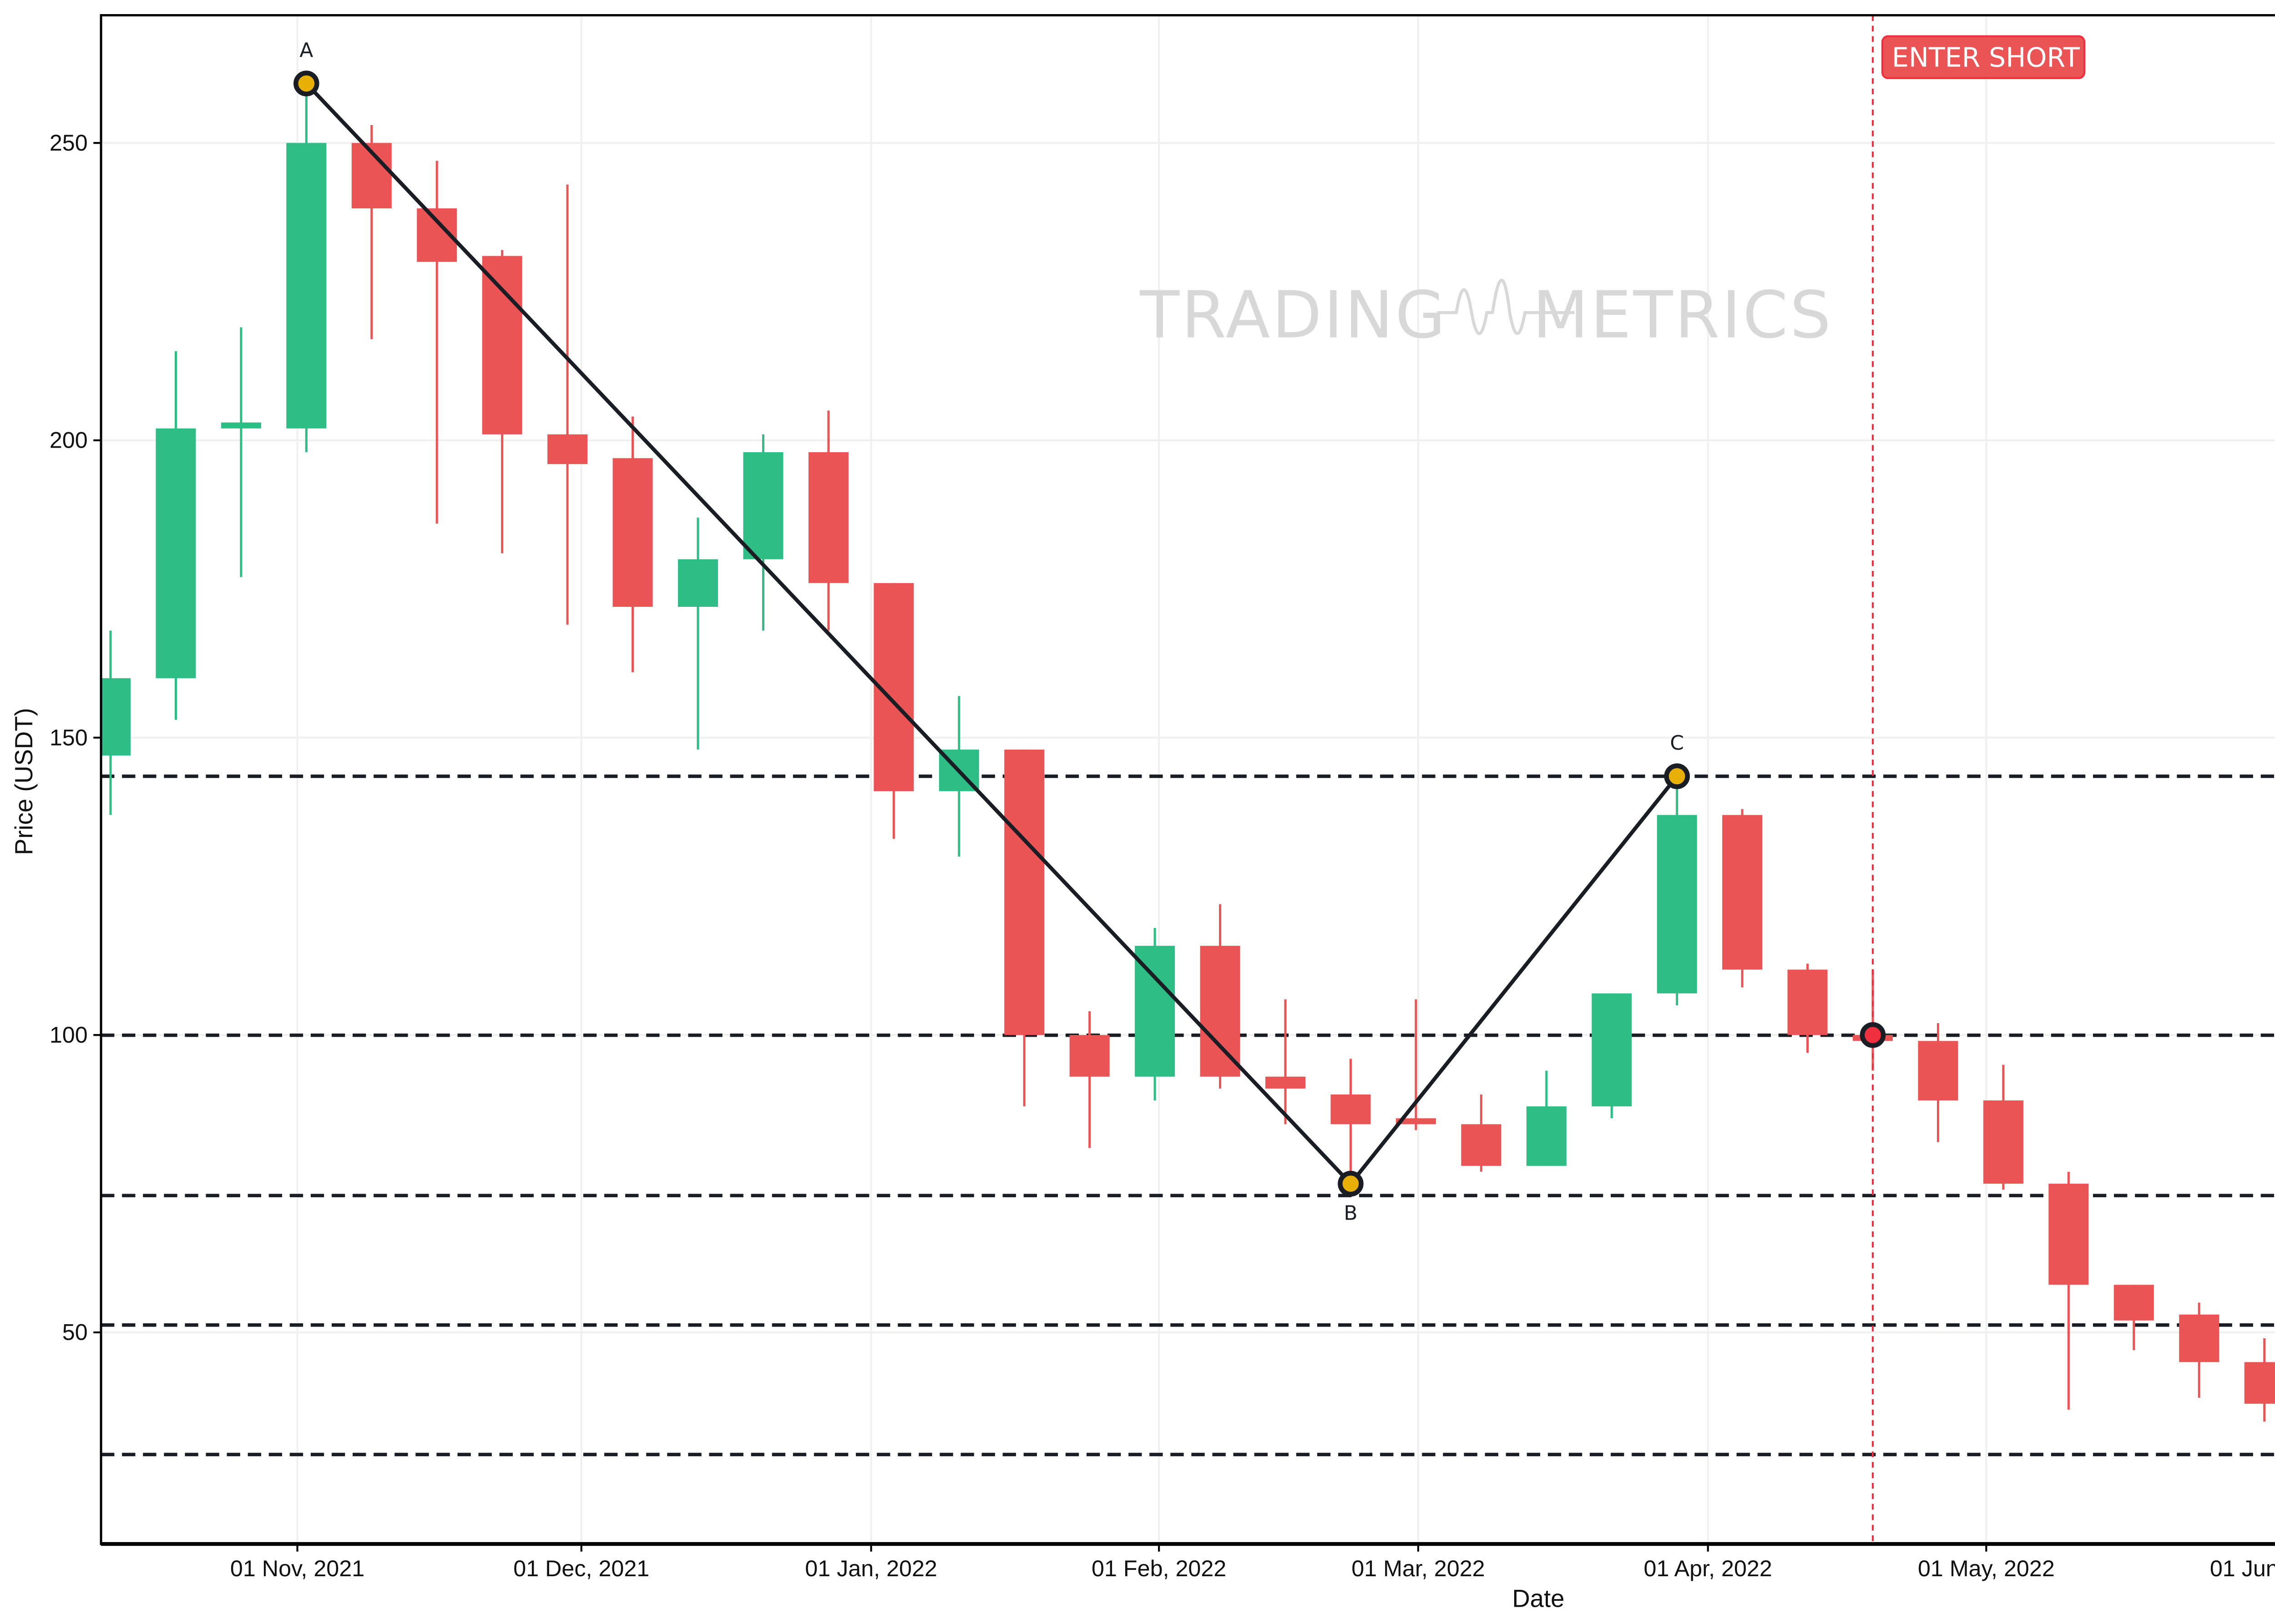 This screenshot has width=2275, height=1624. I want to click on pattern-label-b: B, so click(1351, 1213).